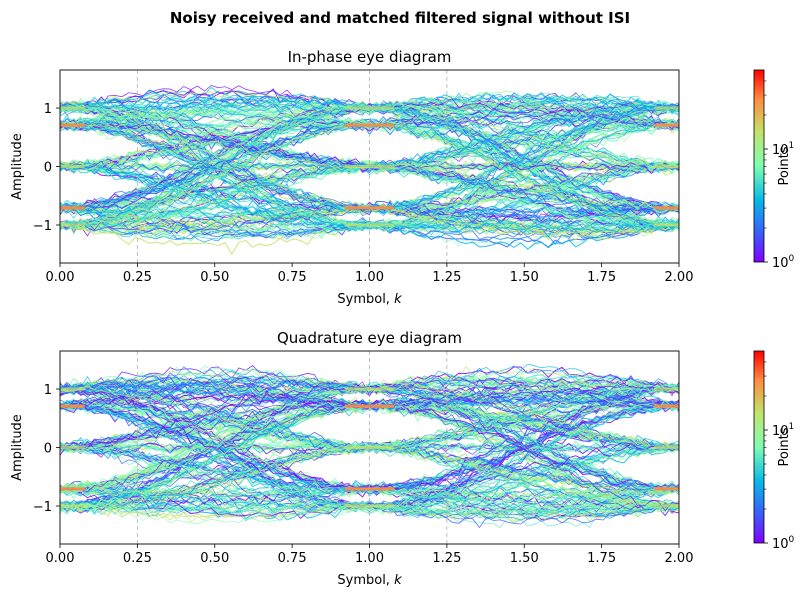  What do you see at coordinates (759, 447) in the screenshot?
I see `quadrature-colorbar-gradient` at bounding box center [759, 447].